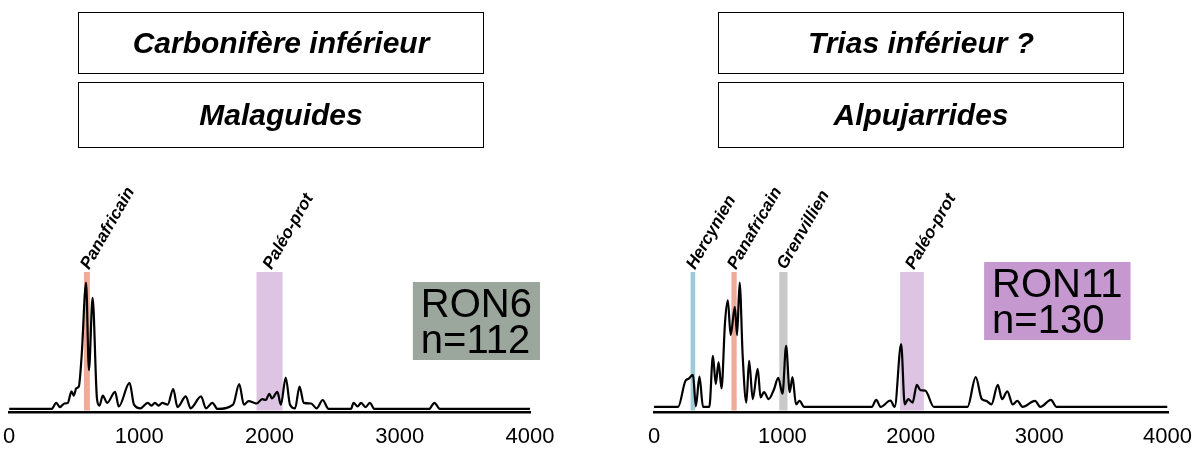 The height and width of the screenshot is (453, 1195). Describe the element at coordinates (921, 115) in the screenshot. I see `chart-subtitle: Alpujarrides` at that location.